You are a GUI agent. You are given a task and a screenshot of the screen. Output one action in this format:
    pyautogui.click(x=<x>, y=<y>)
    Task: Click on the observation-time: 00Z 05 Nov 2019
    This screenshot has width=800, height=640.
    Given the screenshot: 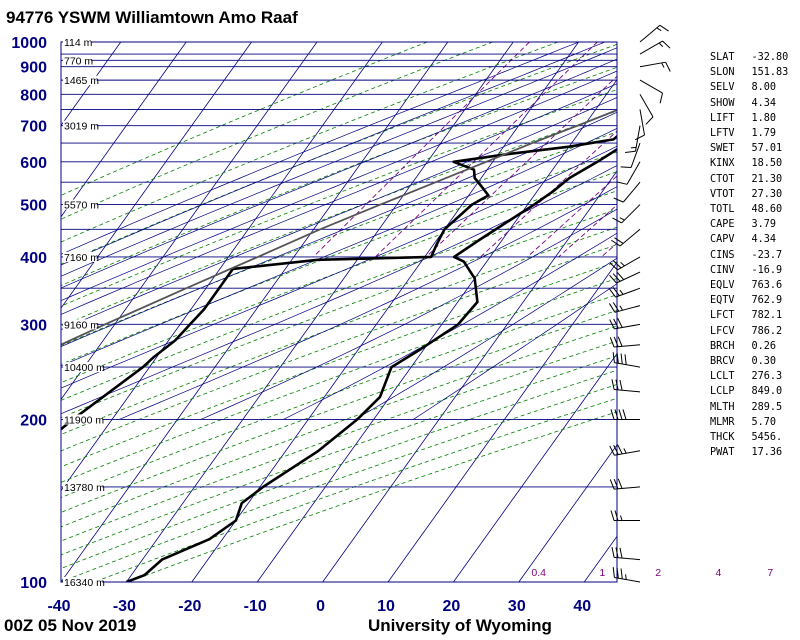 What is the action you would take?
    pyautogui.click(x=70, y=625)
    